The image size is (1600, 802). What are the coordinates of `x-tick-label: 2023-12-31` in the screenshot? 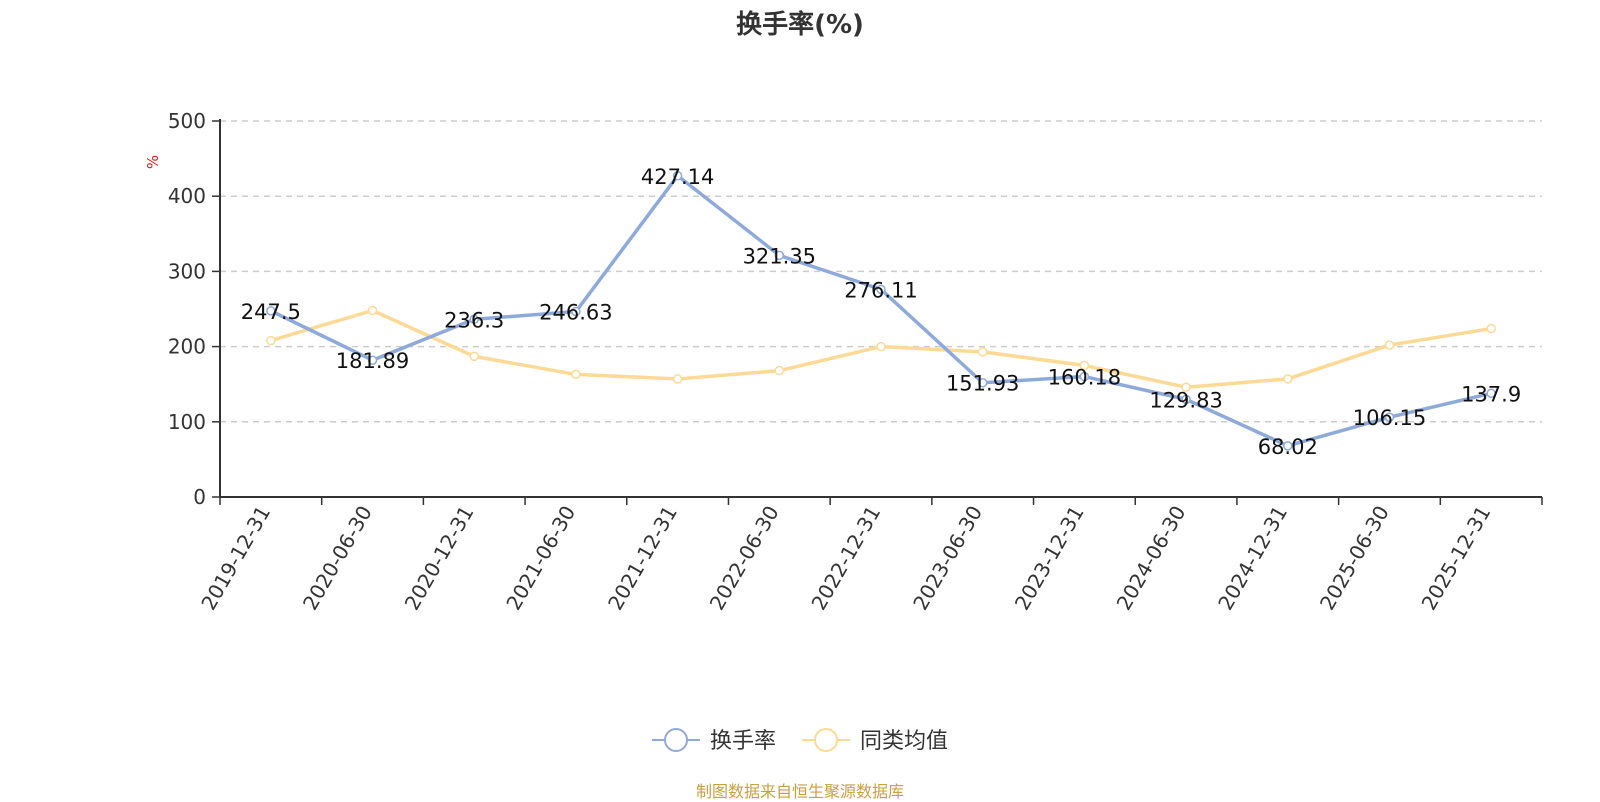 It's located at (1049, 558).